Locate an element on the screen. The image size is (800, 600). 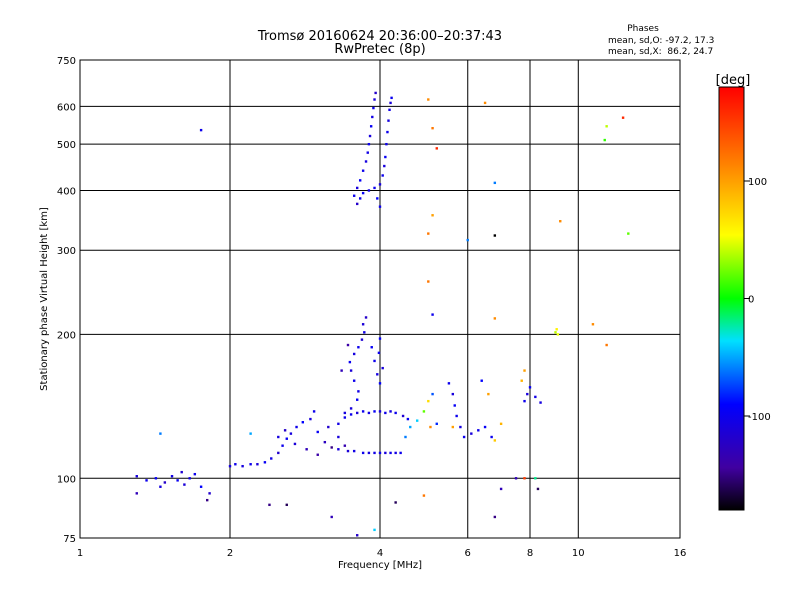
y-tick-label: 75 is located at coordinates (69, 539).